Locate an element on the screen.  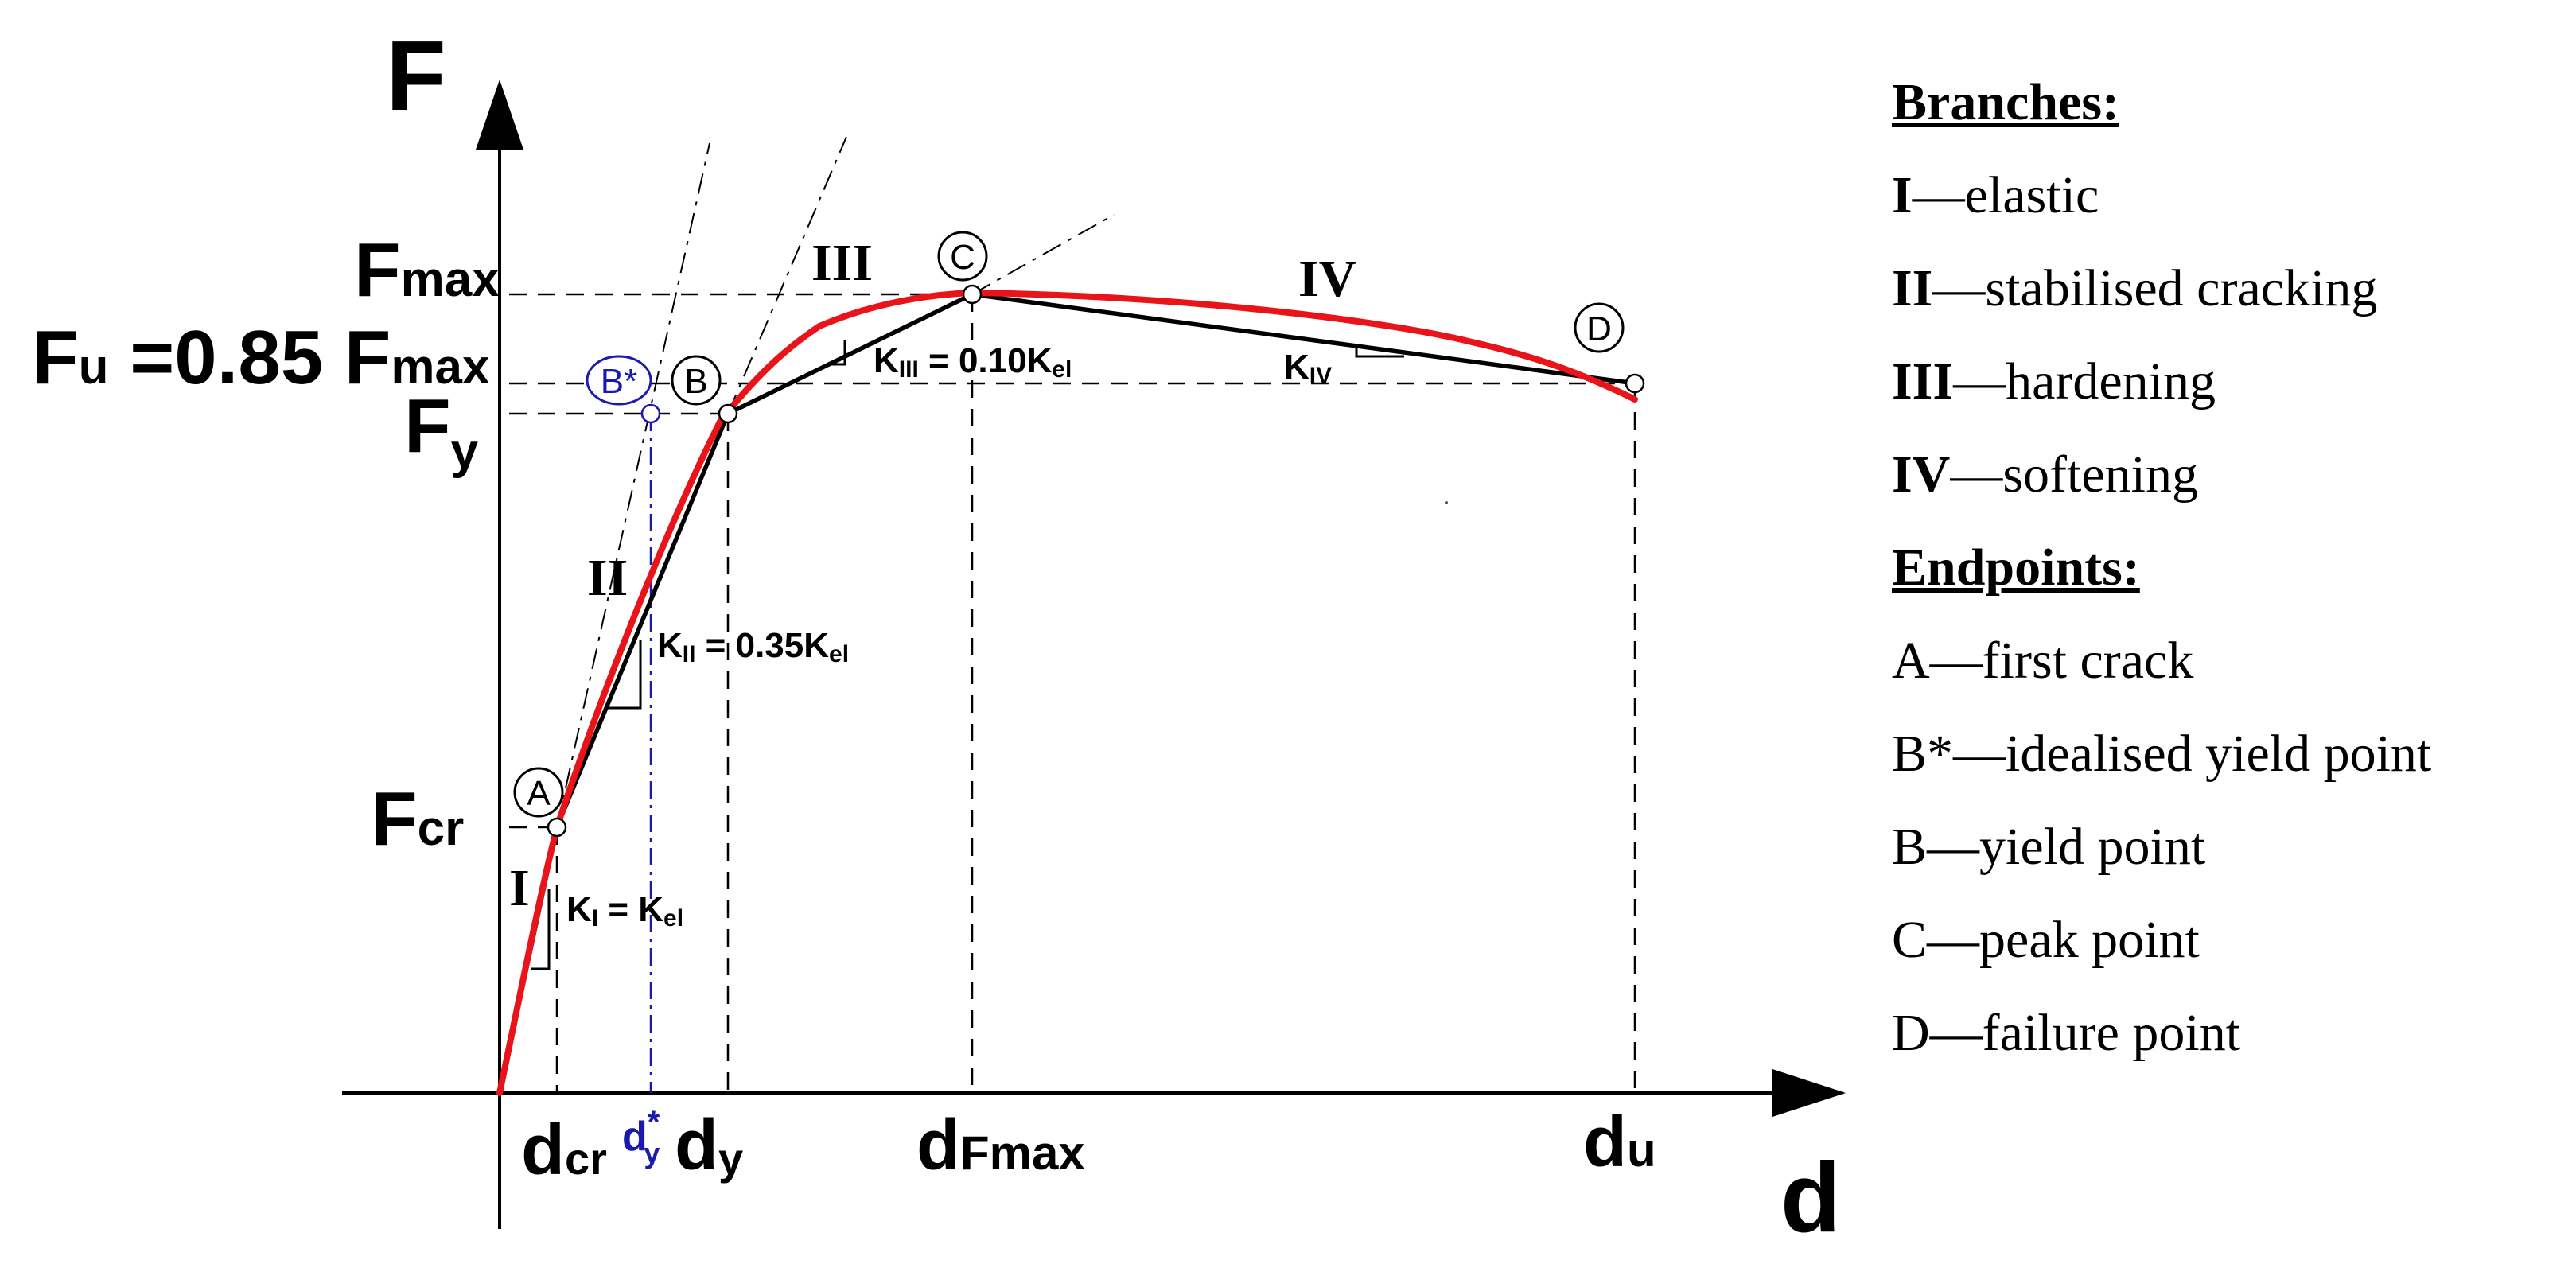
label-F-y-sub: y is located at coordinates (465, 451).